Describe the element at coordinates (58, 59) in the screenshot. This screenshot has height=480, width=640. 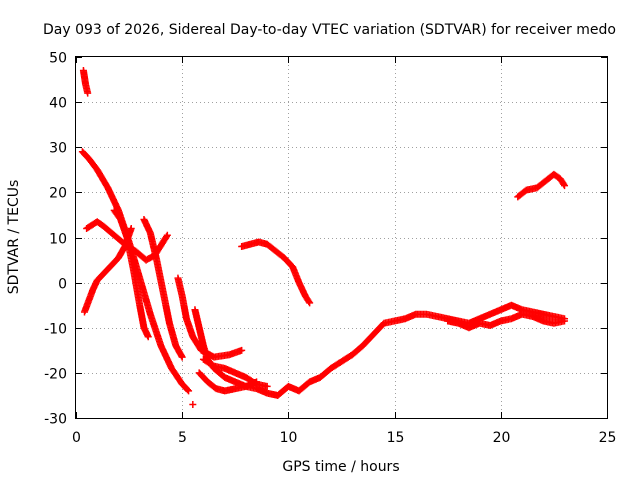
I see `y-tick-label: 50` at that location.